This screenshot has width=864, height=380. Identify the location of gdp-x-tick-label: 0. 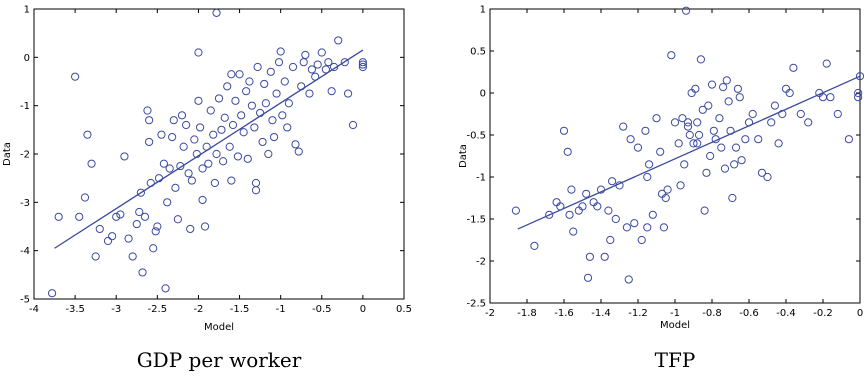
(363, 309).